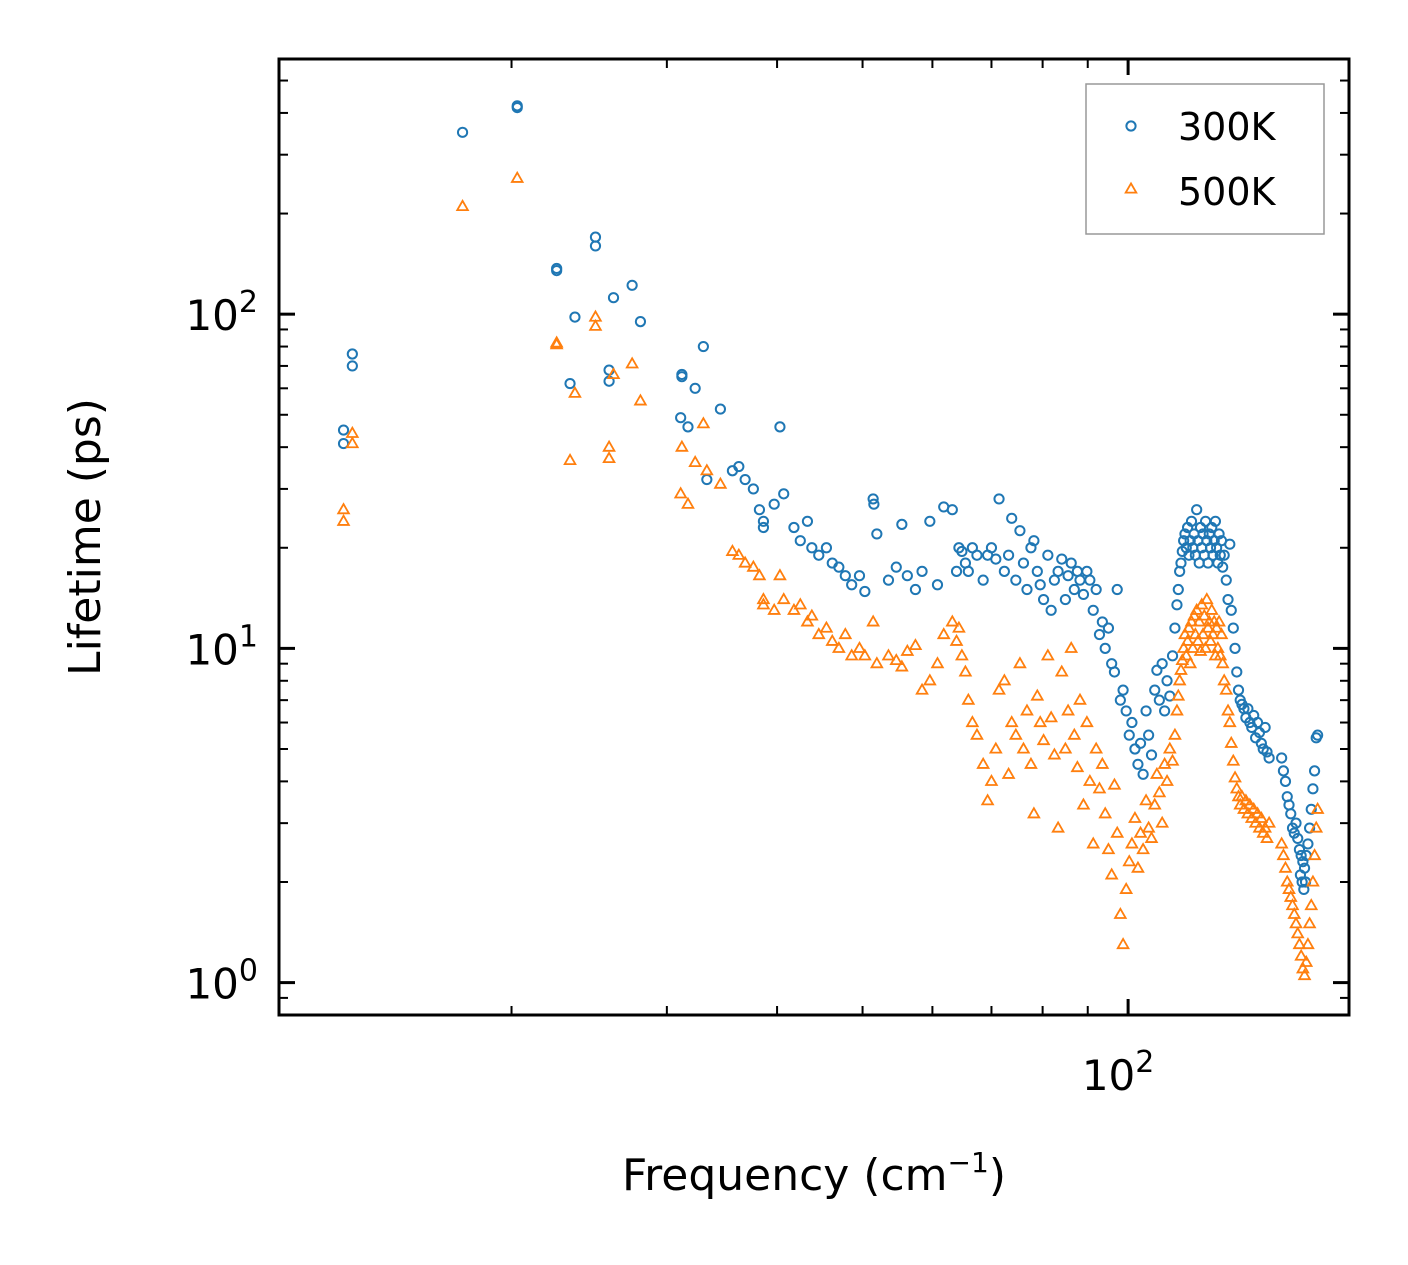 This screenshot has width=1408, height=1265. I want to click on legend: 300K 500K, so click(1205, 159).